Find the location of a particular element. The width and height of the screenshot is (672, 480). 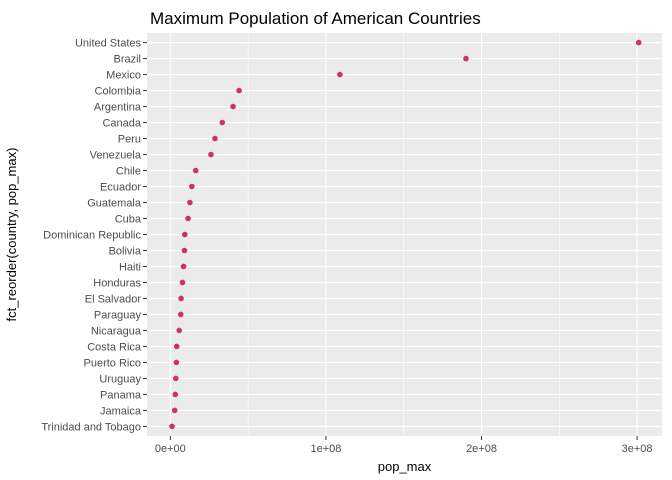

y-tick-label: Trinidad and Tobago is located at coordinates (91, 427).